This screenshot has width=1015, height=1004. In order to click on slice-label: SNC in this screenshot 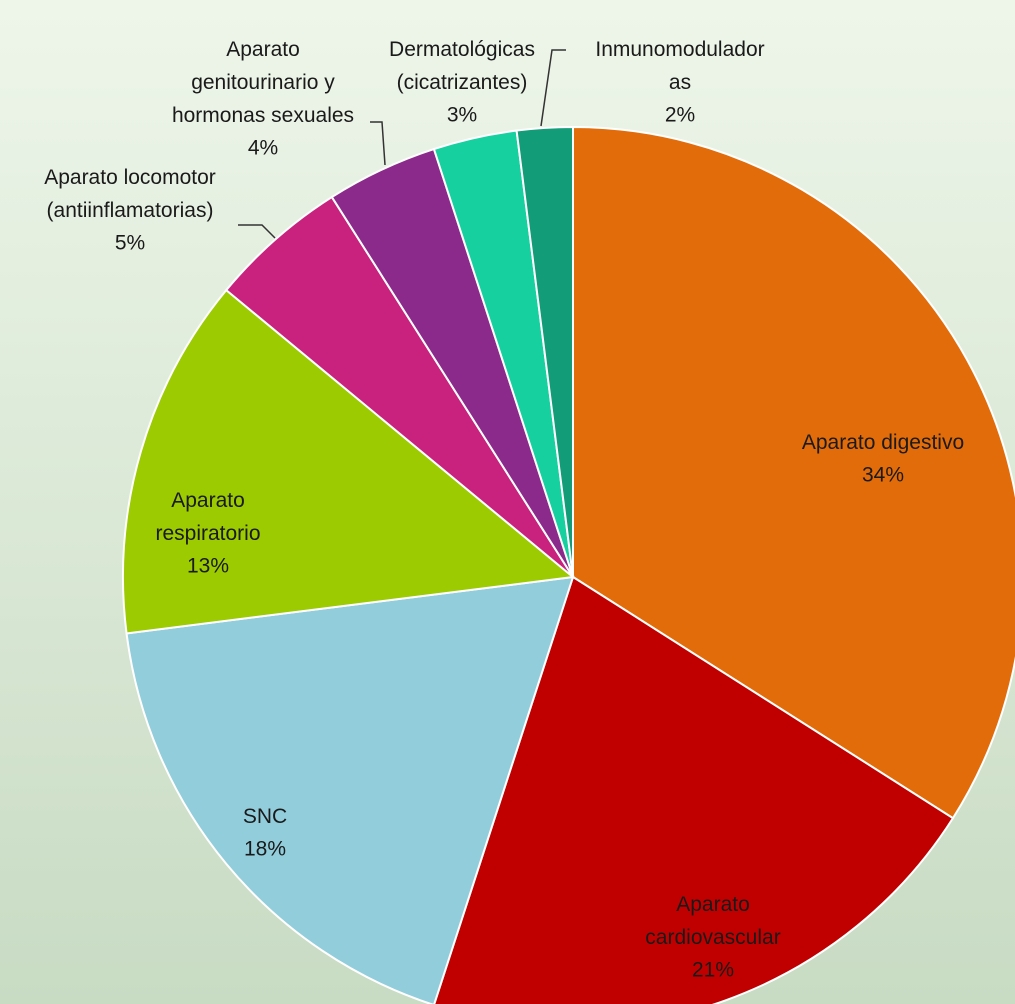, I will do `click(265, 816)`.